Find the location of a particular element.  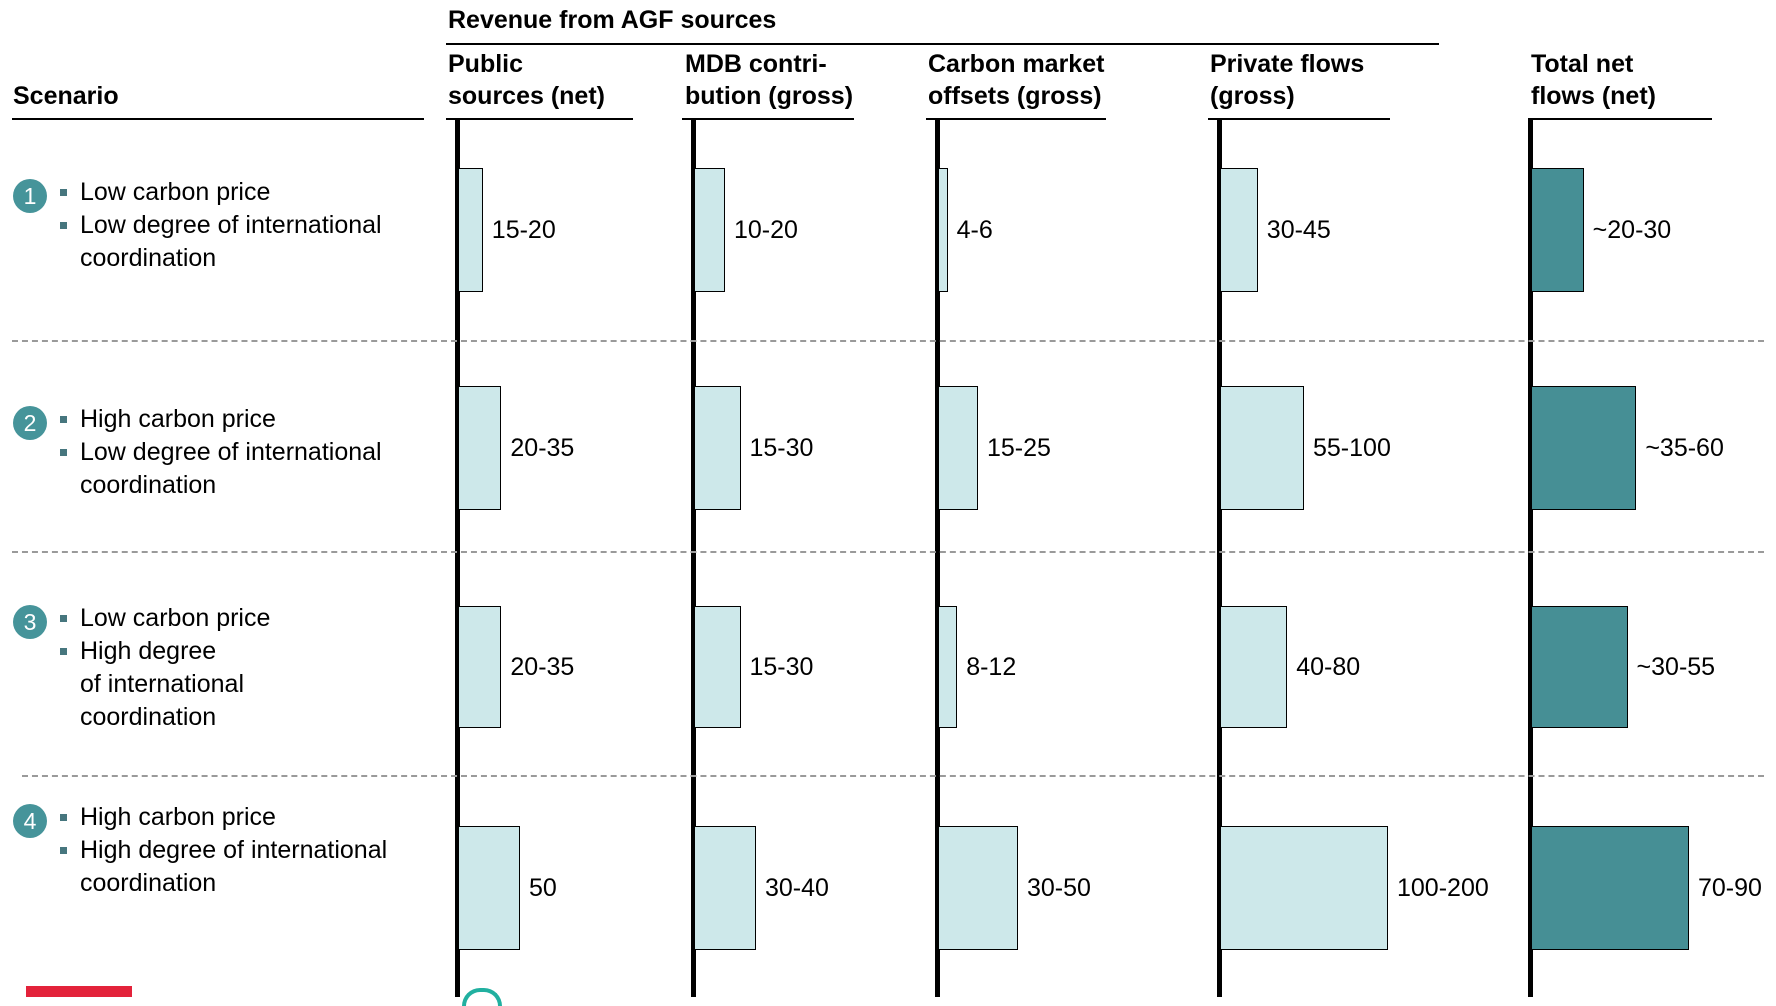

data-label-s2-c5: ~35-60 is located at coordinates (1684, 448).